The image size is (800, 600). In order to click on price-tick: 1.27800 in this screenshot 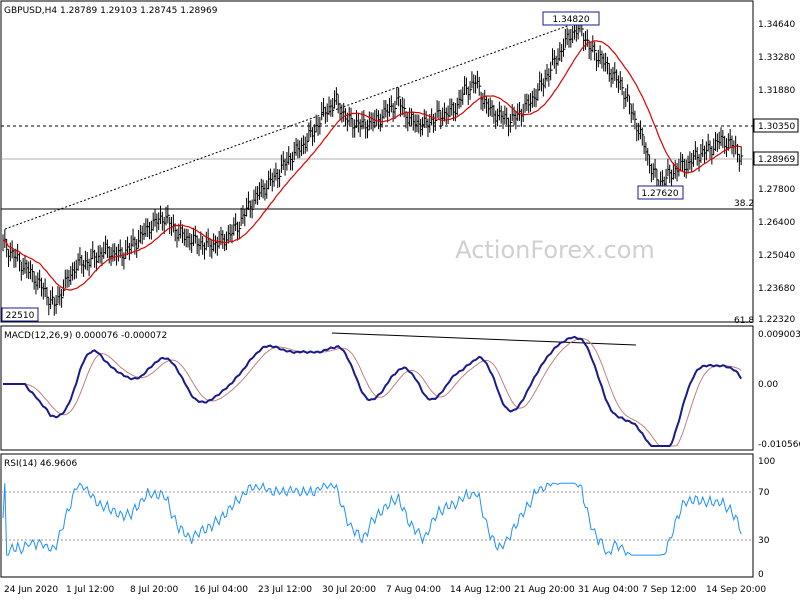, I will do `click(776, 190)`.